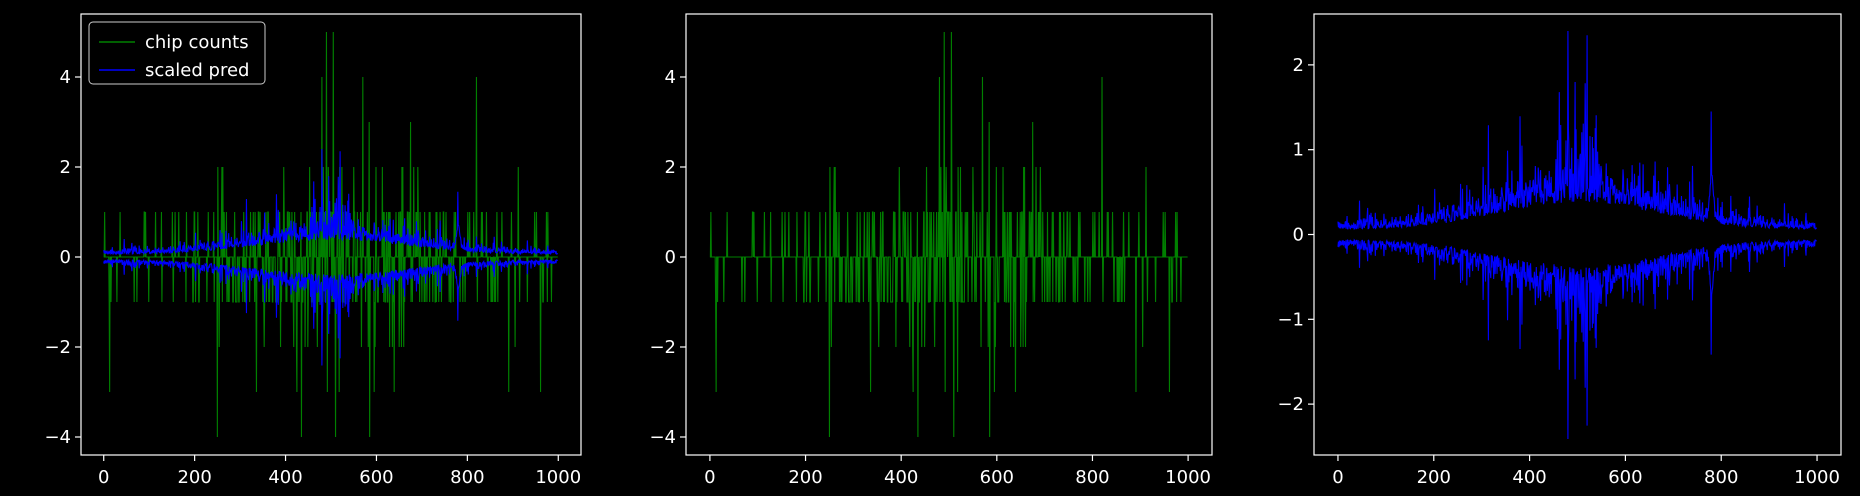  Describe the element at coordinates (1290, 319) in the screenshot. I see `y-tick-label: −1` at that location.